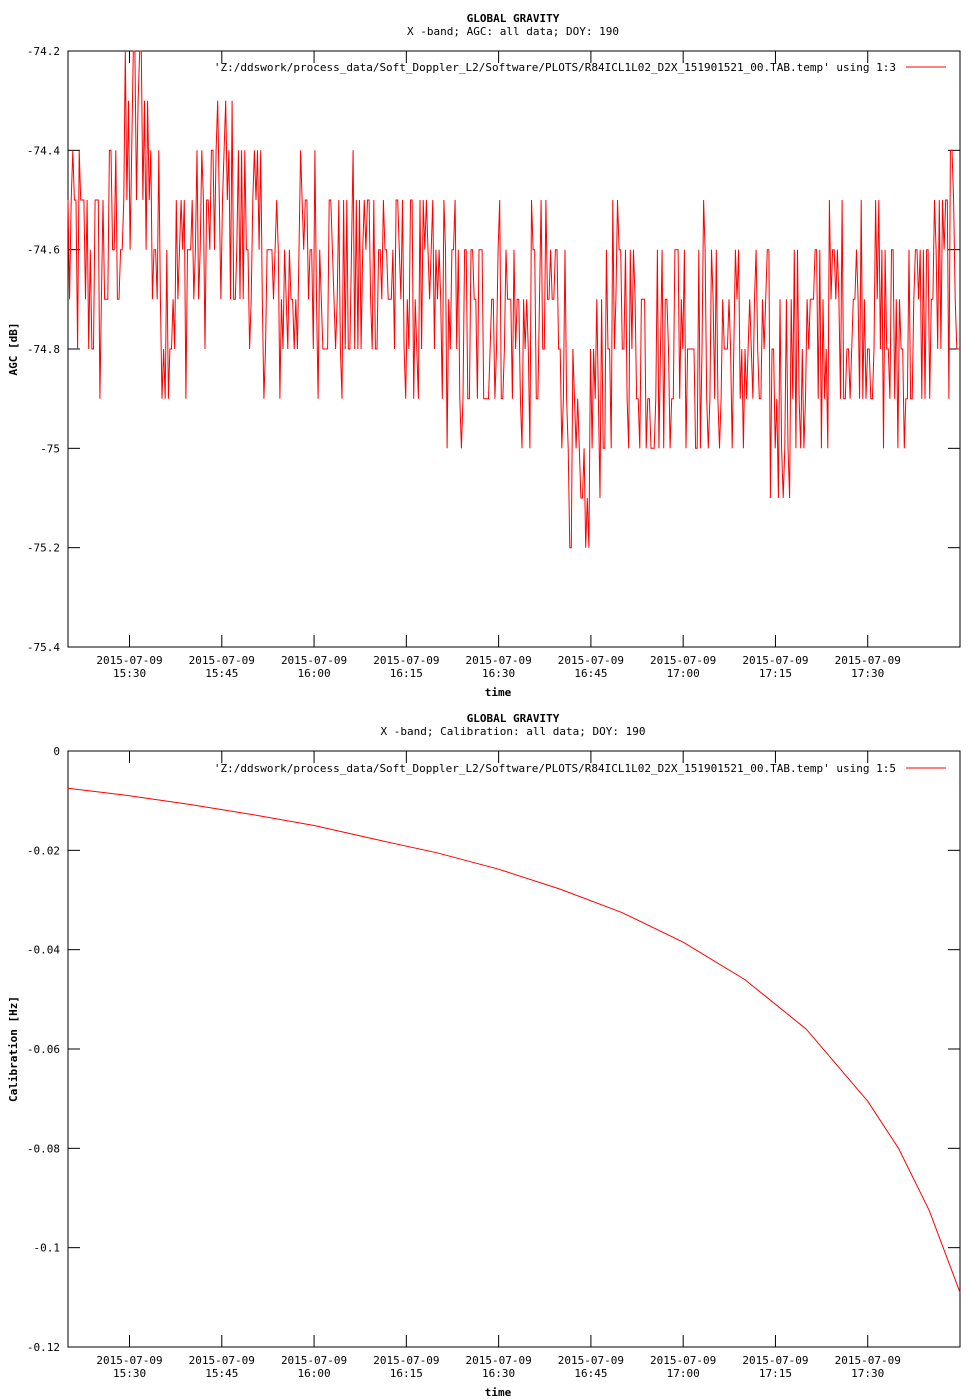 Image resolution: width=980 pixels, height=1400 pixels. What do you see at coordinates (13, 1049) in the screenshot?
I see `y-axis-label: Calibration [Hz]` at bounding box center [13, 1049].